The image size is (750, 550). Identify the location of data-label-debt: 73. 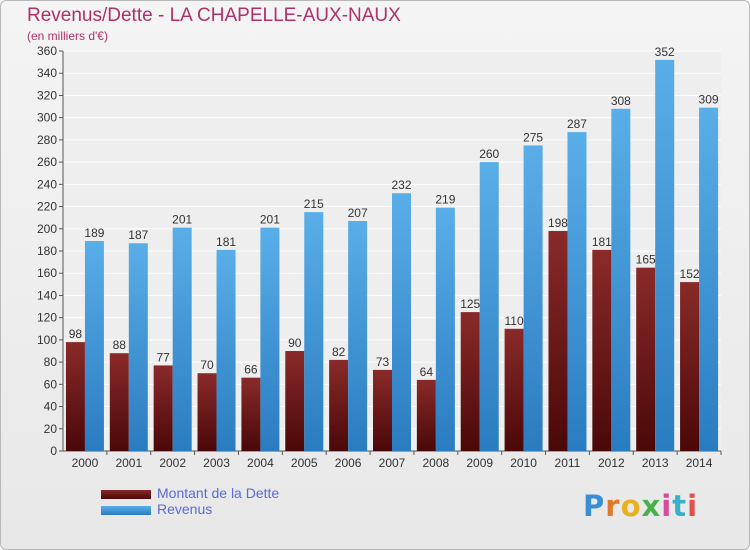
(383, 362).